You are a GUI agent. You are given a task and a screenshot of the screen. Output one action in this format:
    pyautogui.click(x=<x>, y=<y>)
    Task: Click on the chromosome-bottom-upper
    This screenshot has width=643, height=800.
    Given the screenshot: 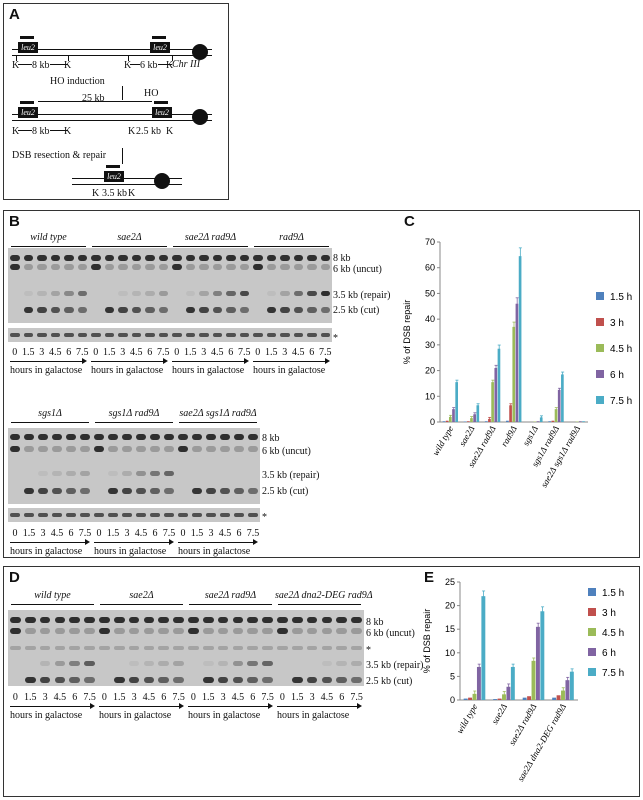 What is the action you would take?
    pyautogui.click(x=127, y=178)
    